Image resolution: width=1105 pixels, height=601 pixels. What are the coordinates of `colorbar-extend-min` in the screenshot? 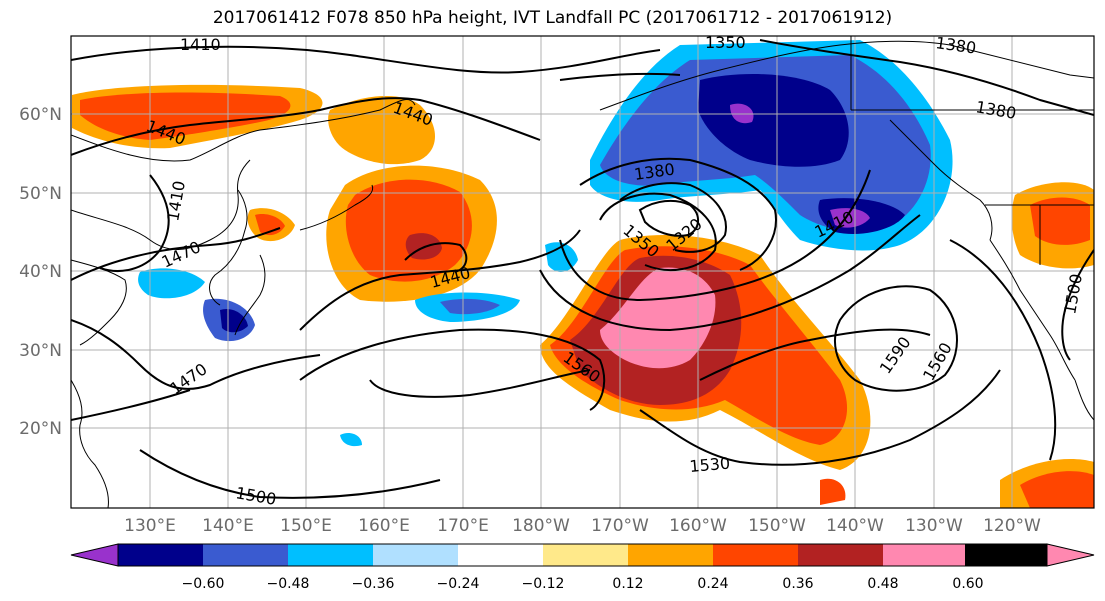 It's located at (94, 555).